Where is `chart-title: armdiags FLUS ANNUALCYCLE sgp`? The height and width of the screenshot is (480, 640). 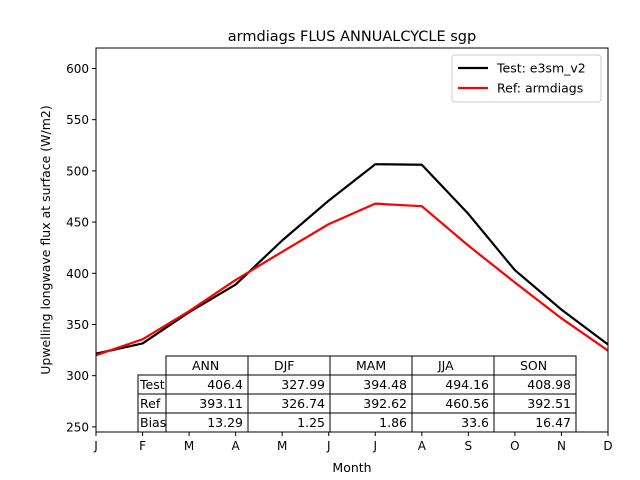
chart-title: armdiags FLUS ANNUALCYCLE sgp is located at coordinates (352, 37).